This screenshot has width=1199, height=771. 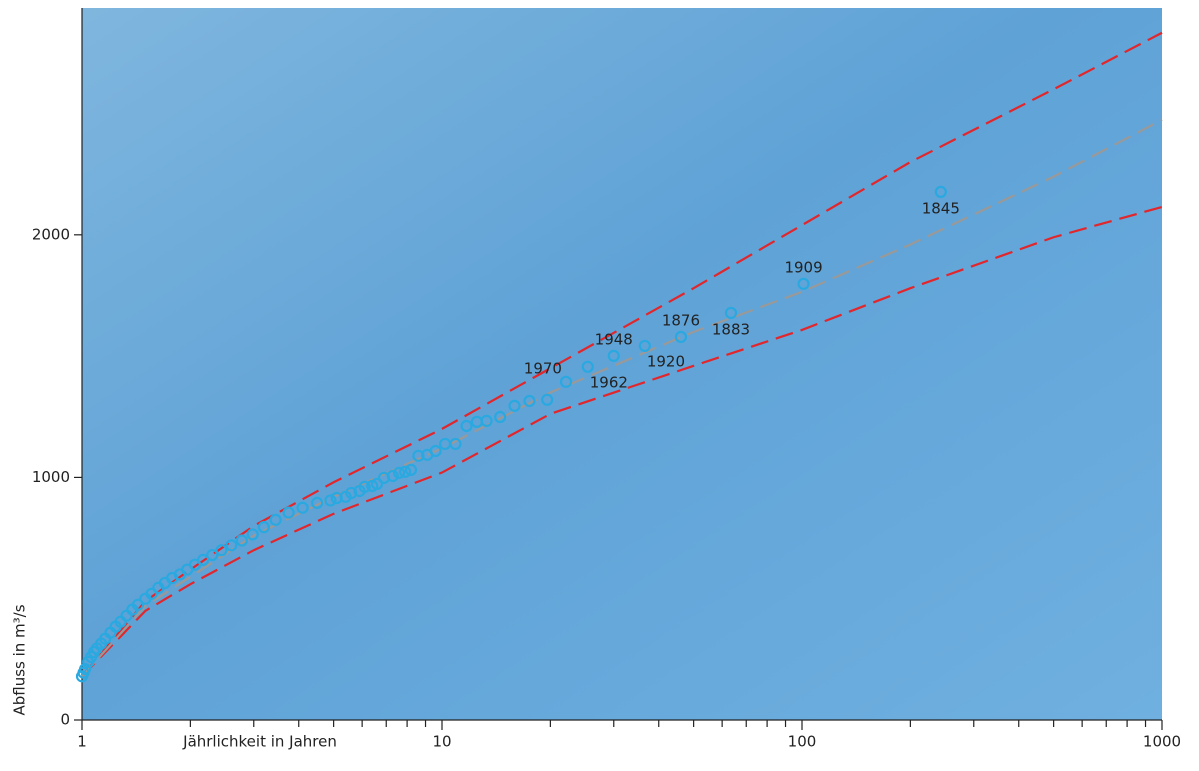 What do you see at coordinates (20, 659) in the screenshot?
I see `y-axis-title: Abfluss in m³/s` at bounding box center [20, 659].